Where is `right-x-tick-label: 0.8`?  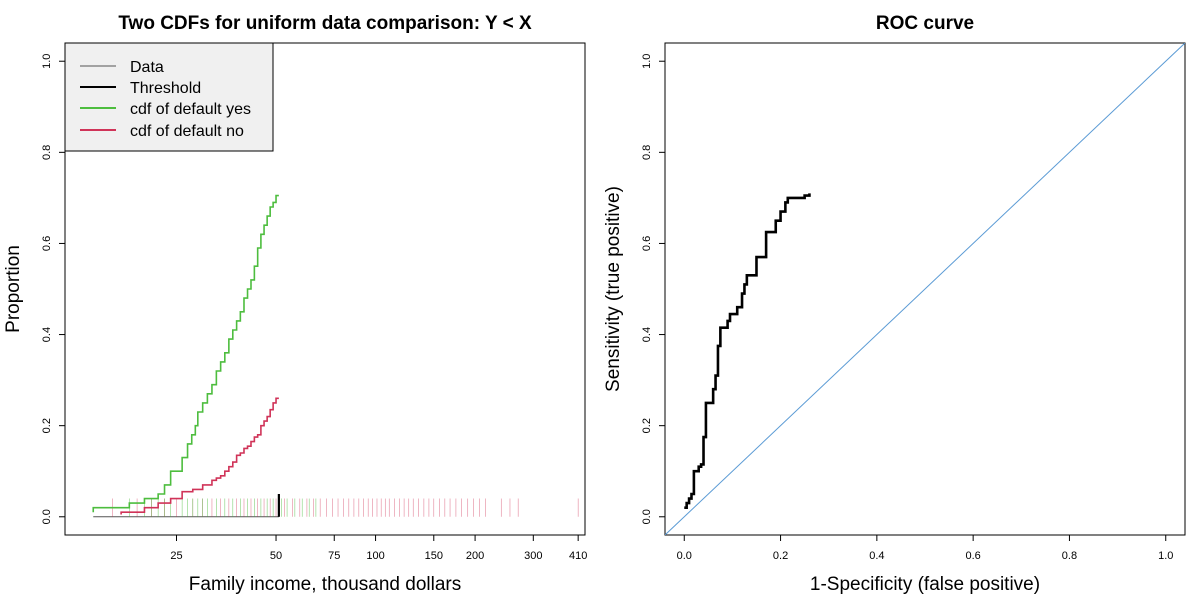
right-x-tick-label: 0.8 is located at coordinates (1069, 556).